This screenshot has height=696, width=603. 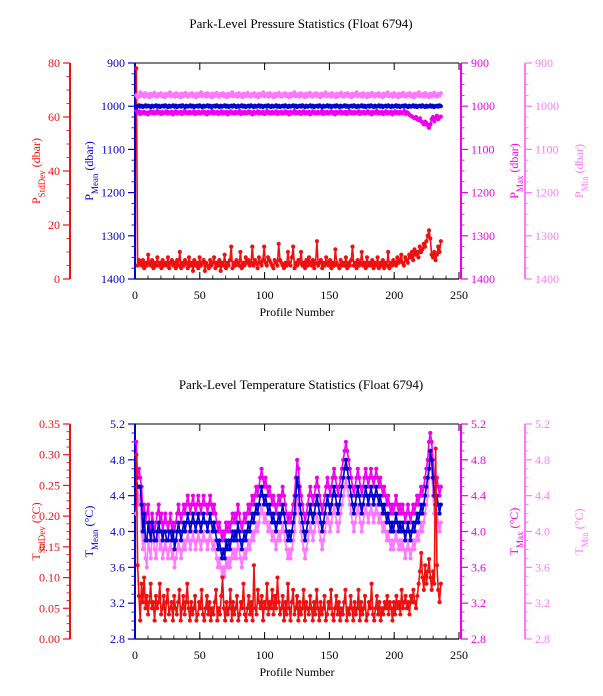 I want to click on stddev-label-main: P, so click(x=36, y=200).